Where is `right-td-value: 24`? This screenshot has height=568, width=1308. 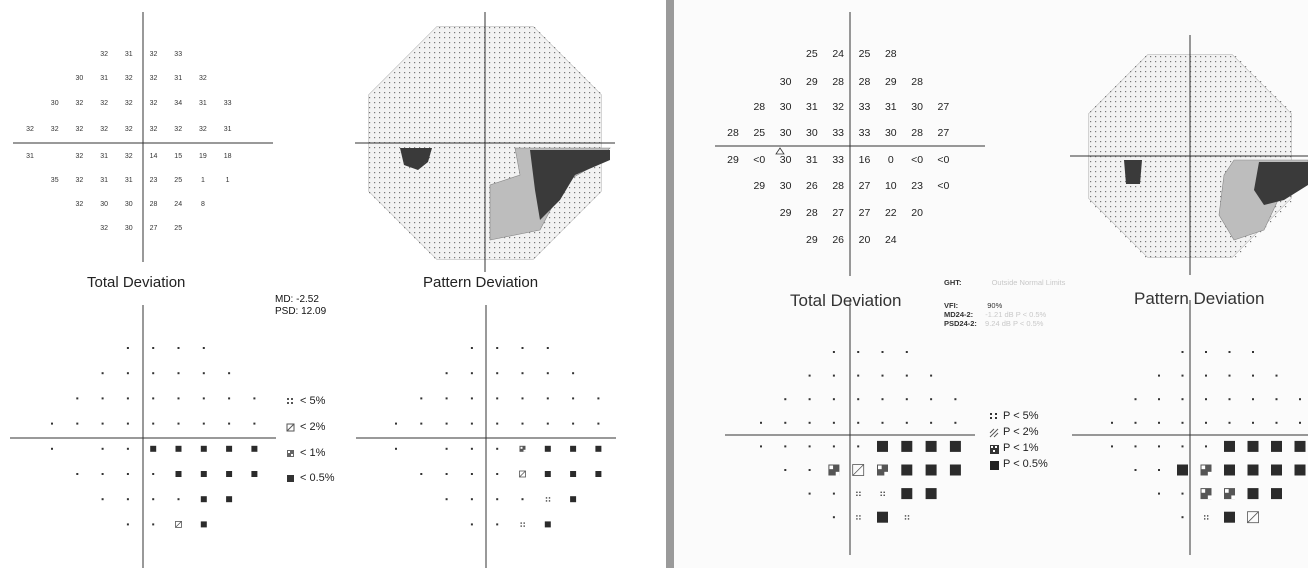 right-td-value: 24 is located at coordinates (891, 240).